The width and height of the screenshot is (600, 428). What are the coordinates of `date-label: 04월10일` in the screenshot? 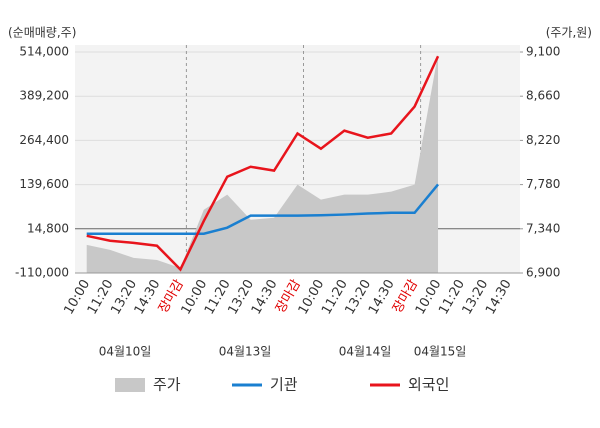 It's located at (125, 352).